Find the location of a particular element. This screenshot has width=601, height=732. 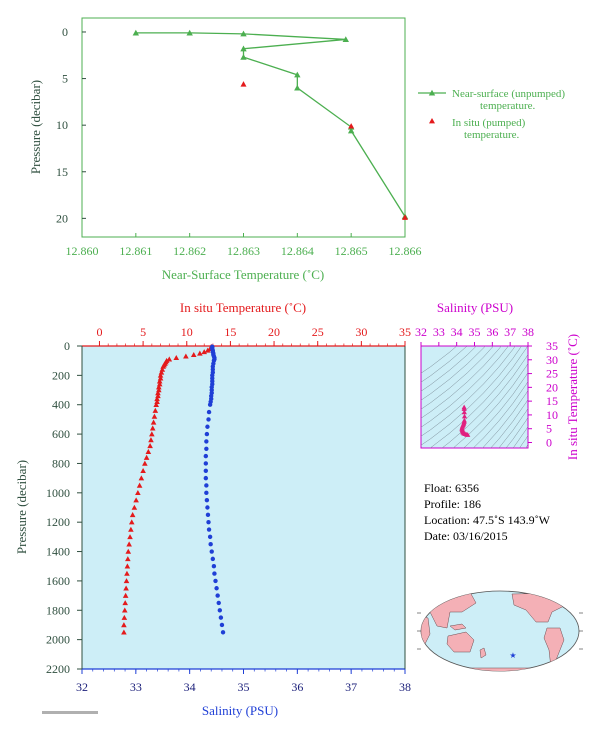

ts-salinity-ticks: 32 33 34 35 36 37 38 is located at coordinates (474, 335).